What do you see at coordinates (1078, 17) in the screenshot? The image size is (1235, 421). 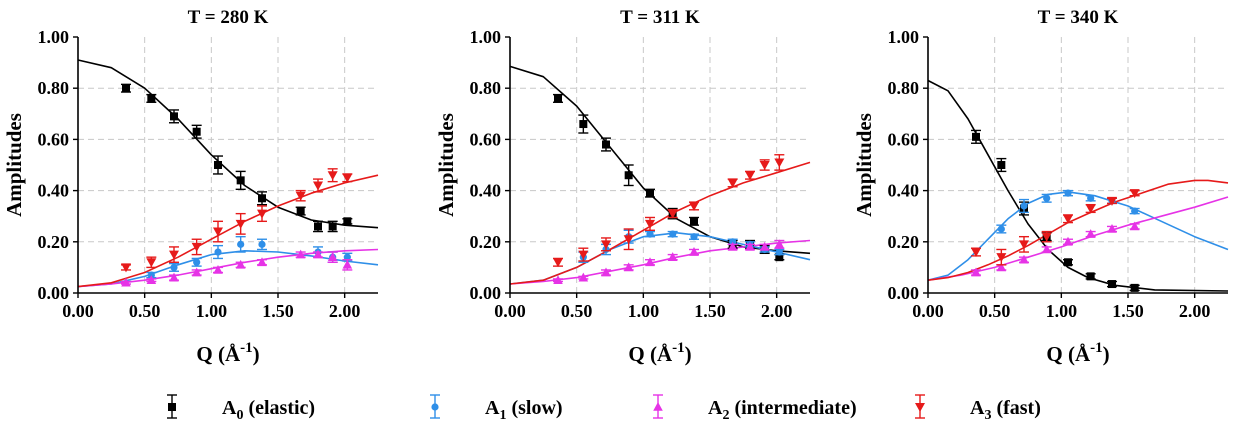 I see `panel-title: T = 340 K` at bounding box center [1078, 17].